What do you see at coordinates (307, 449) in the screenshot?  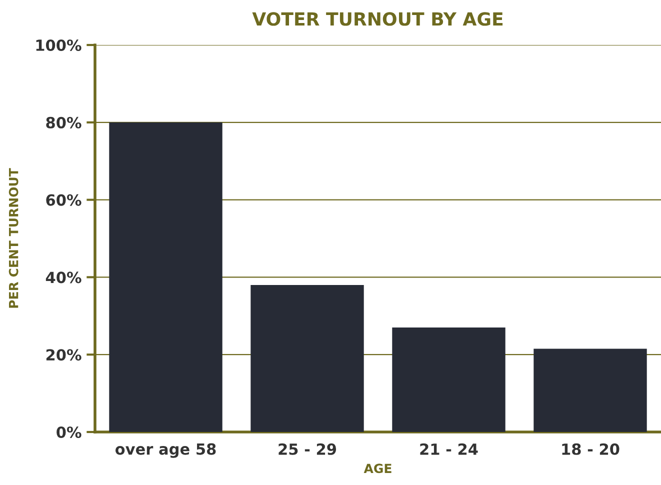 I see `x-tick-label: 25 - 29` at bounding box center [307, 449].